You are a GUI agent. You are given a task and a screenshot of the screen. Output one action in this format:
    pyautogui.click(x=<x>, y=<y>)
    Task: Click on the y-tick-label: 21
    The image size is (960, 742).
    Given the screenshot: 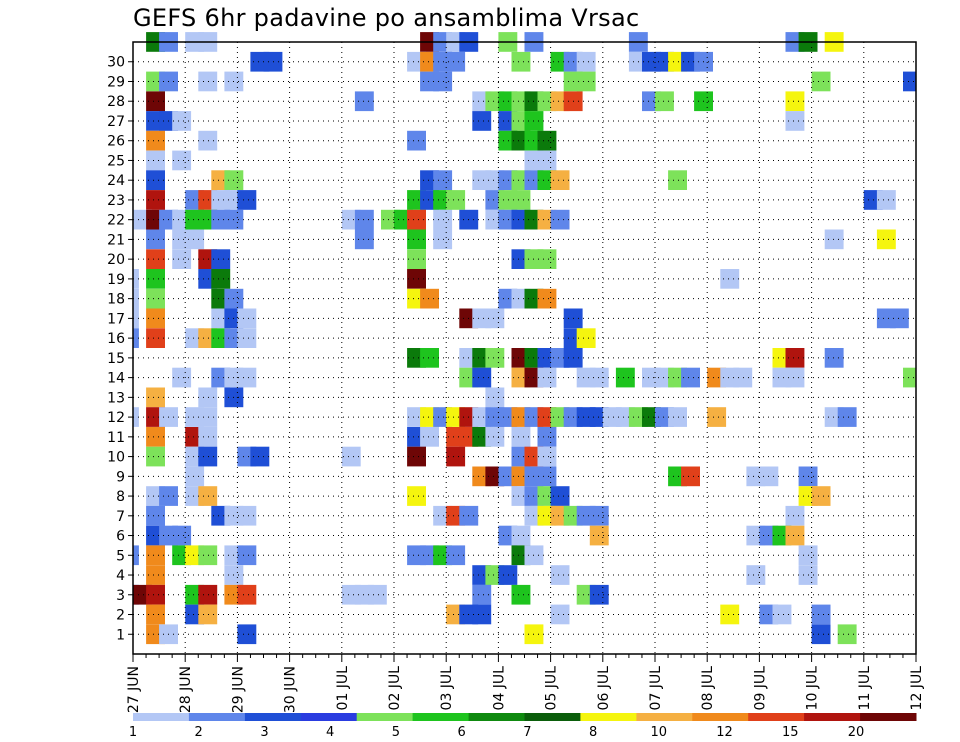 What is the action you would take?
    pyautogui.click(x=116, y=240)
    